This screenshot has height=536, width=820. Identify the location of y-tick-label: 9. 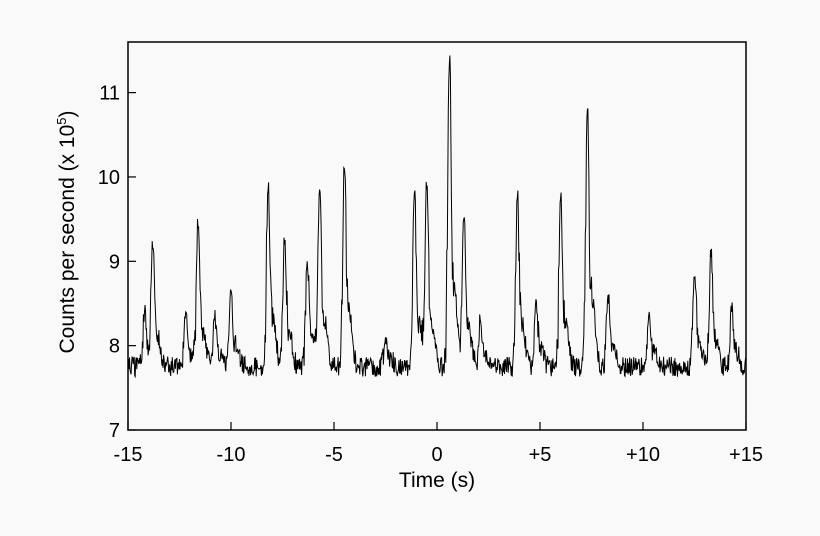
(114, 262).